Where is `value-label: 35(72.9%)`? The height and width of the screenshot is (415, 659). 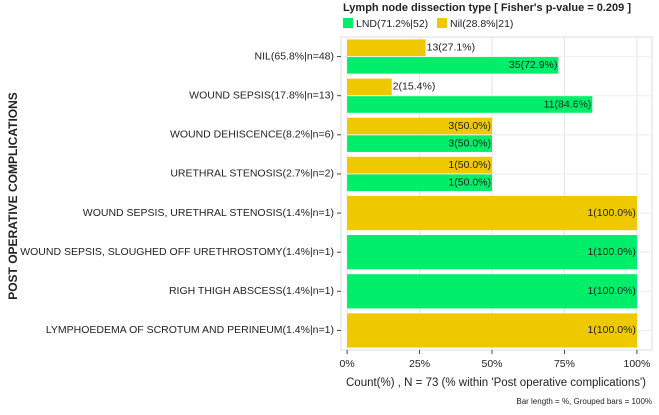
value-label: 35(72.9%) is located at coordinates (533, 65).